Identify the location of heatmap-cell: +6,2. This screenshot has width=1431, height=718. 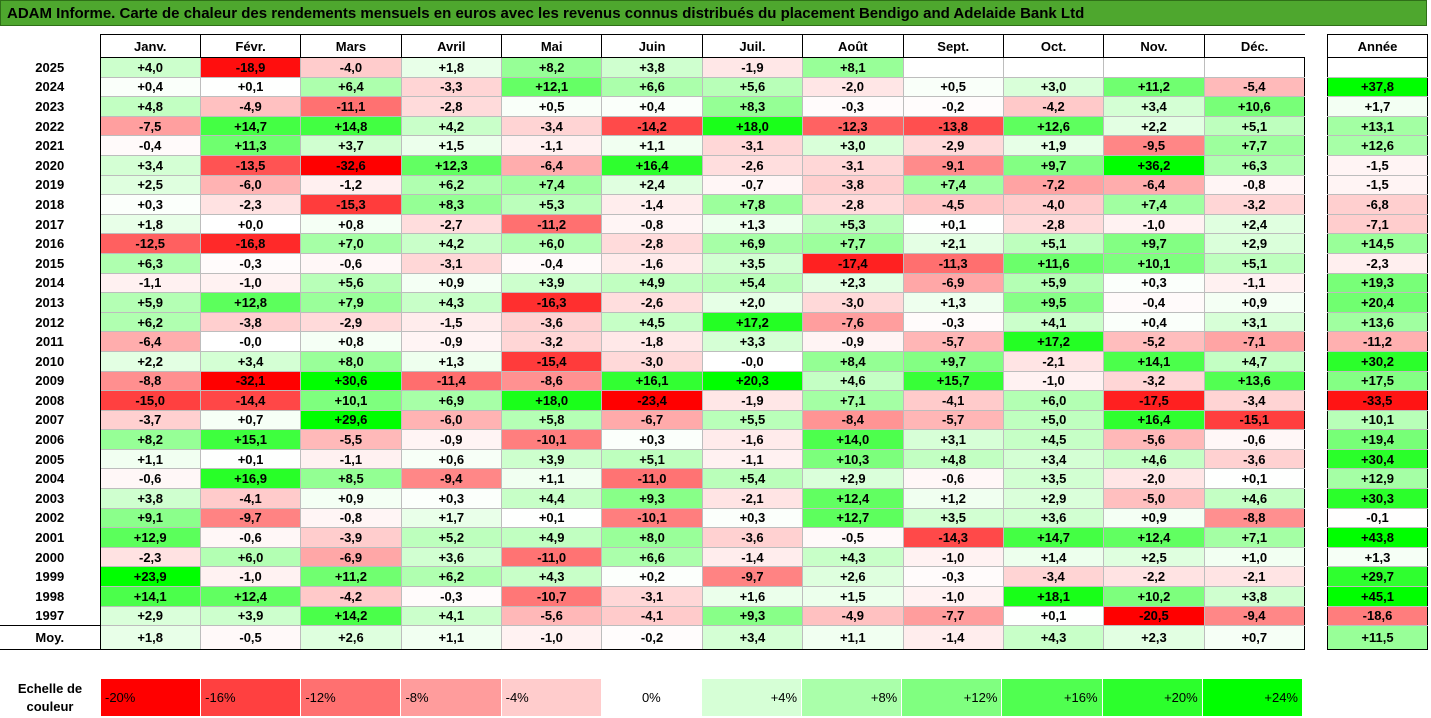
(451, 185).